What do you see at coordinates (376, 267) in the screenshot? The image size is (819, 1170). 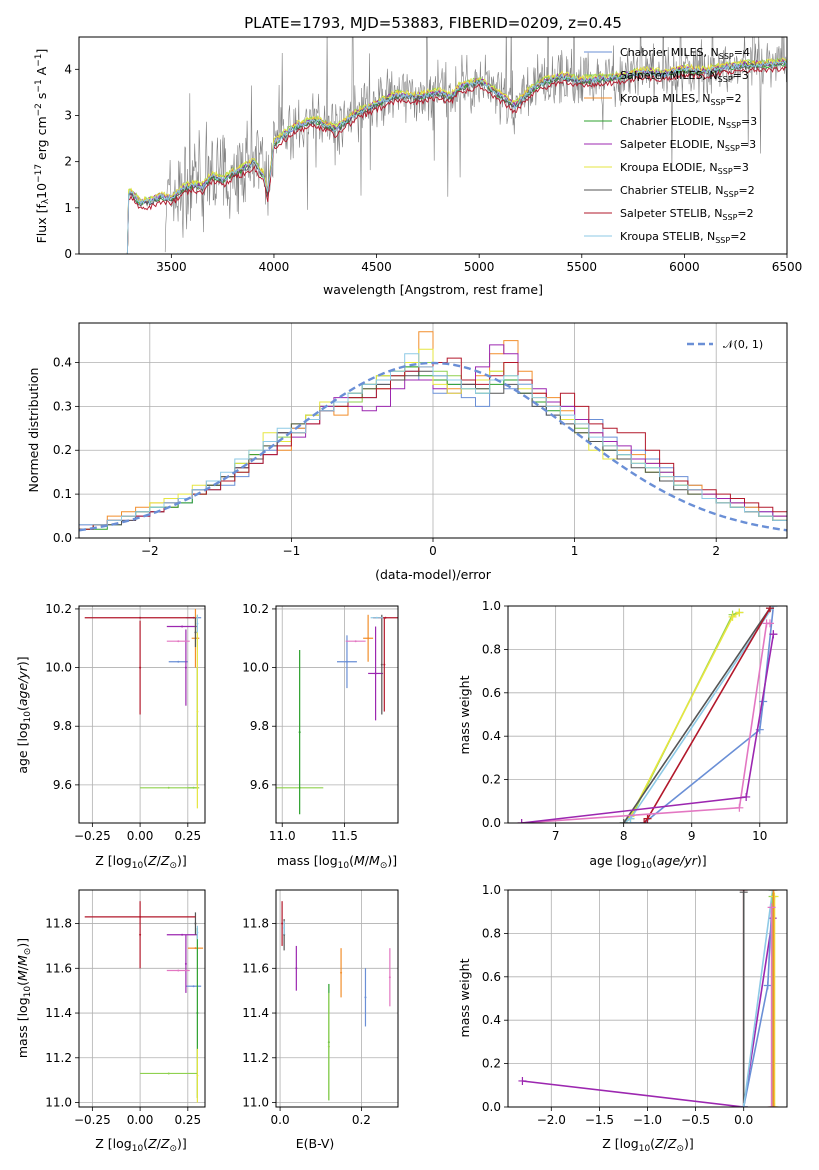 I see `x-tick-label: 4500` at bounding box center [376, 267].